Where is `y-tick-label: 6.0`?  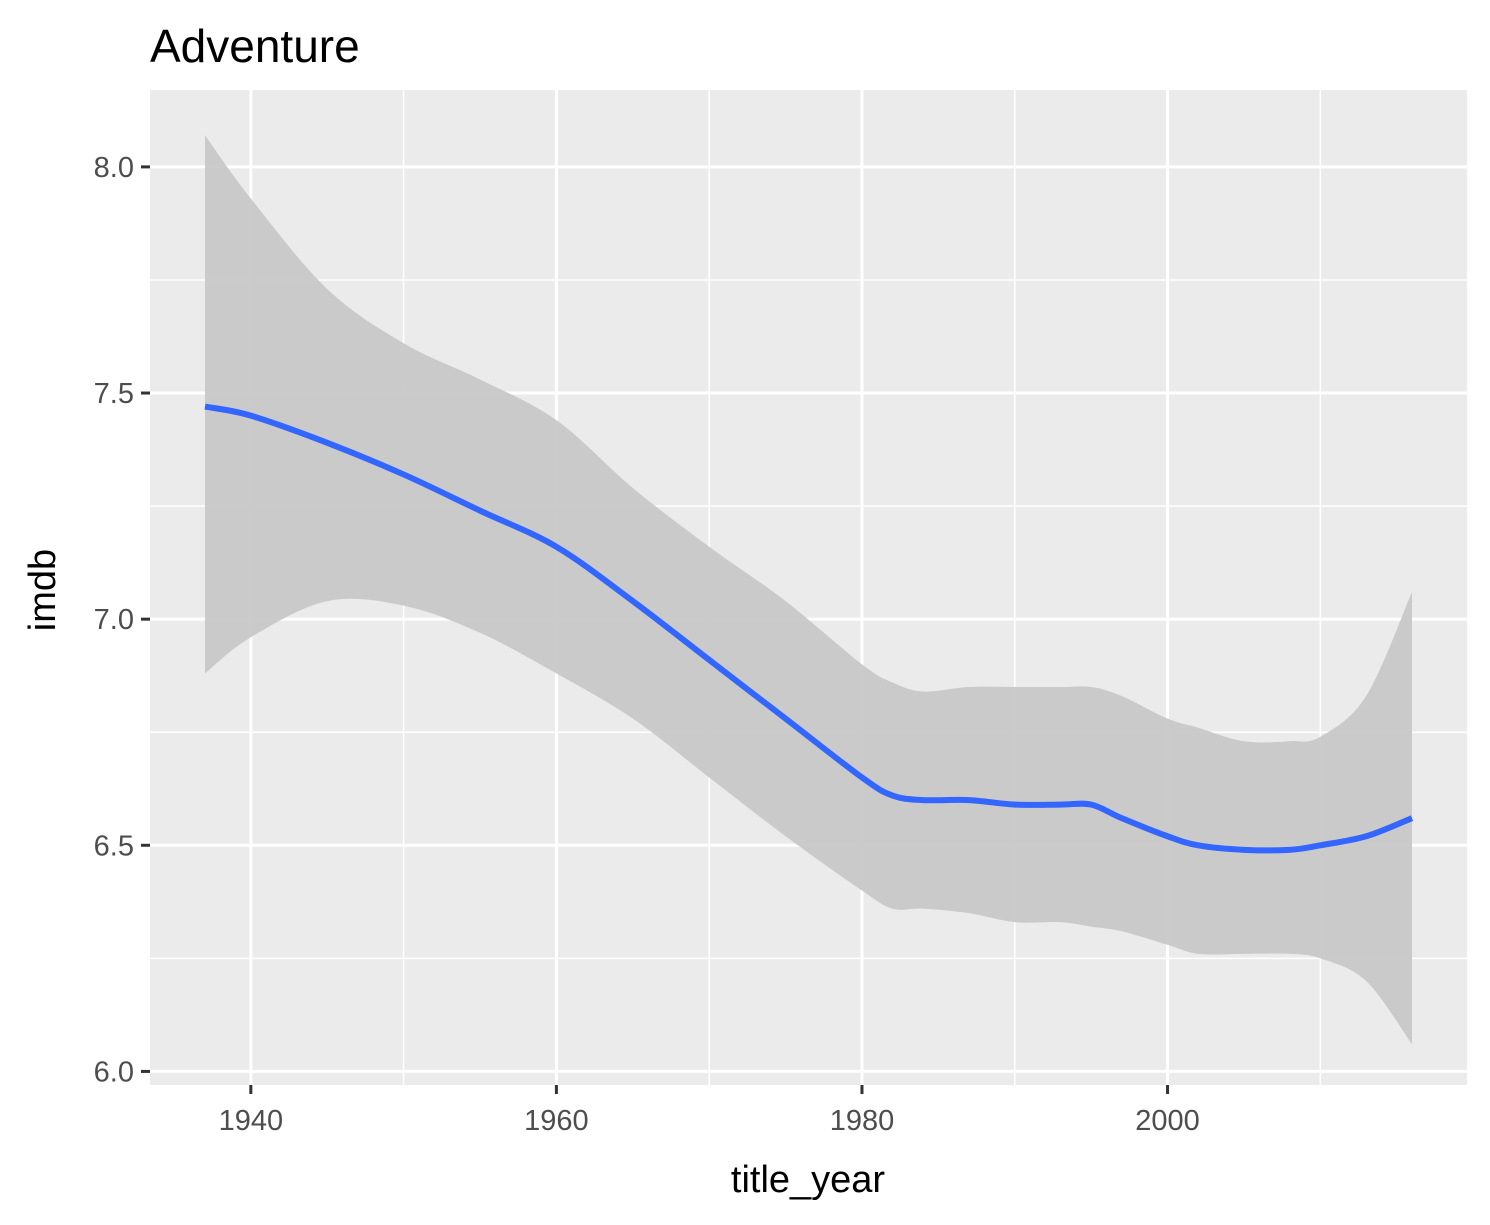
y-tick-label: 6.0 is located at coordinates (114, 1072).